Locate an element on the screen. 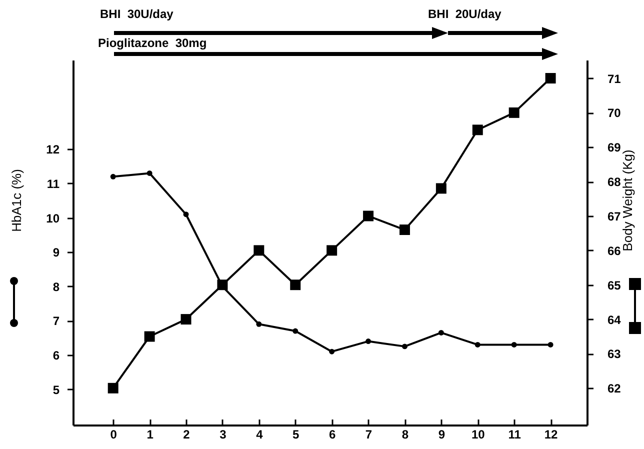 The width and height of the screenshot is (644, 449). x-tick-label: 0 is located at coordinates (114, 435).